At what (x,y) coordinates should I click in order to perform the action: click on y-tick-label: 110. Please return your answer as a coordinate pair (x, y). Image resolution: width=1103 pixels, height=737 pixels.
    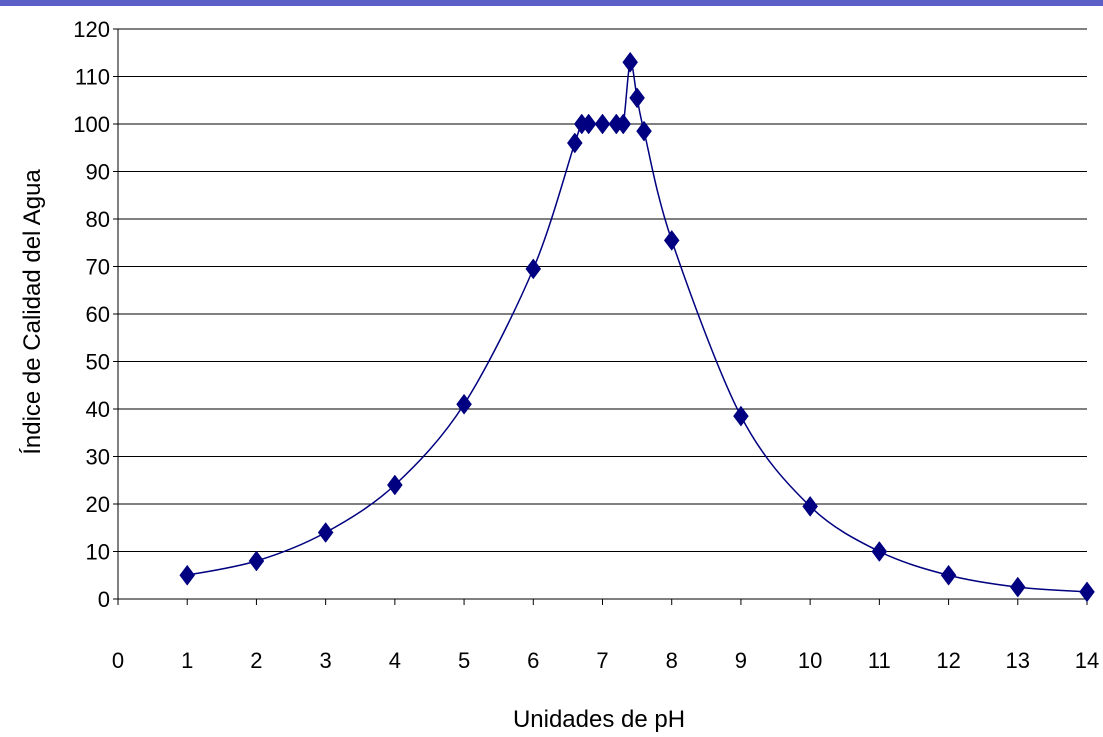
    Looking at the image, I should click on (92, 77).